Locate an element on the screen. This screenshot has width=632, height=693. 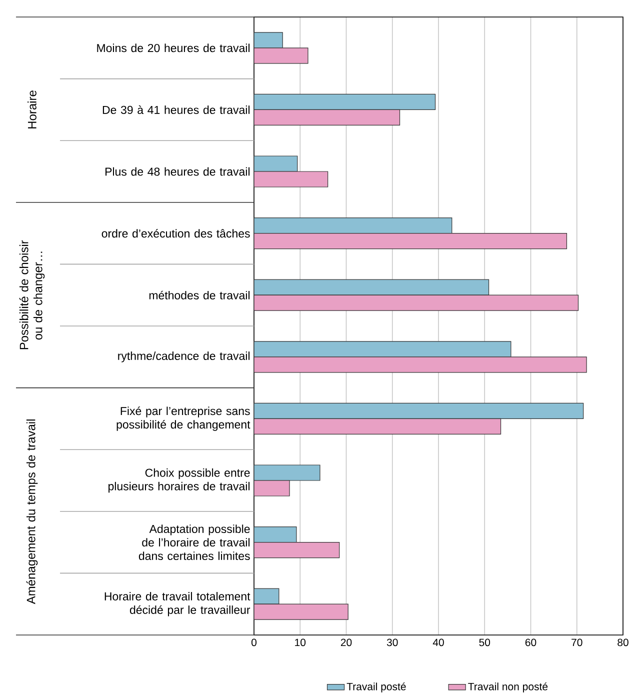
x-tick-label: 0 is located at coordinates (253, 642).